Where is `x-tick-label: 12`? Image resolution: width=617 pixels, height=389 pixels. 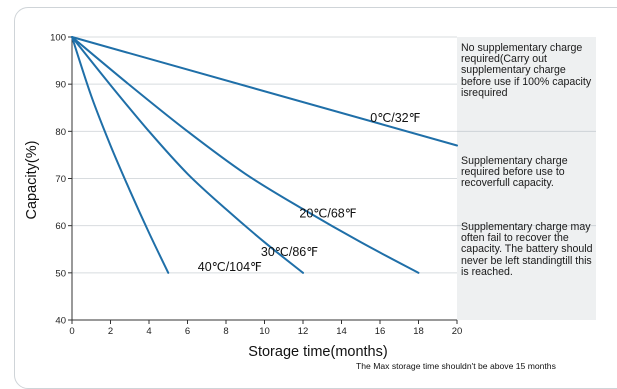
x-tick-label: 12 is located at coordinates (303, 331).